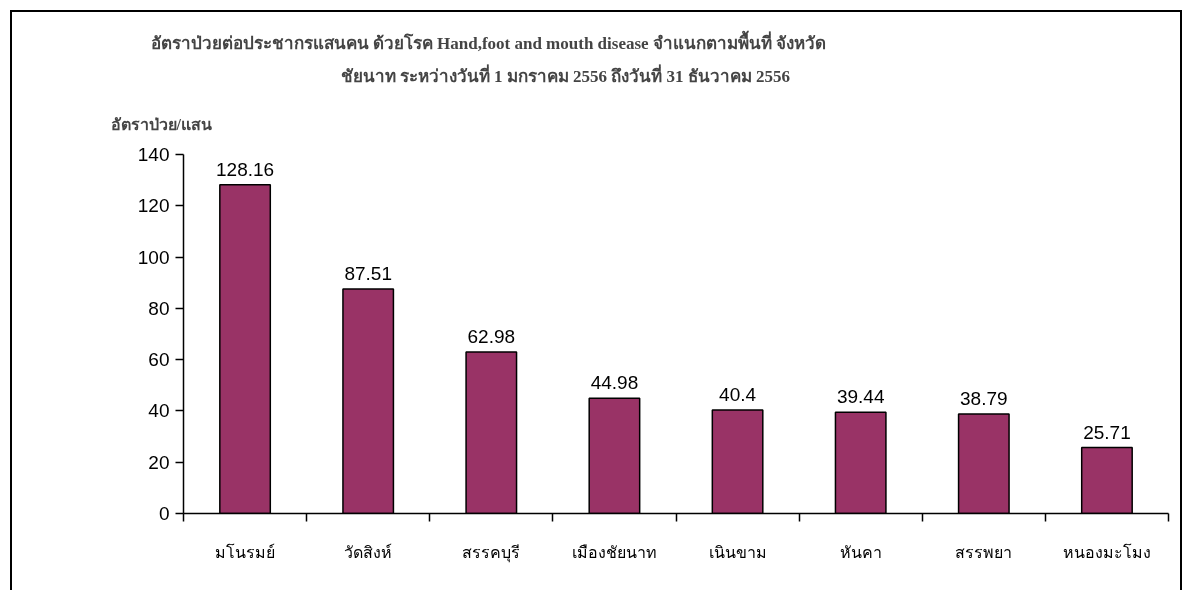  What do you see at coordinates (153, 257) in the screenshot?
I see `y-tick-label: 100` at bounding box center [153, 257].